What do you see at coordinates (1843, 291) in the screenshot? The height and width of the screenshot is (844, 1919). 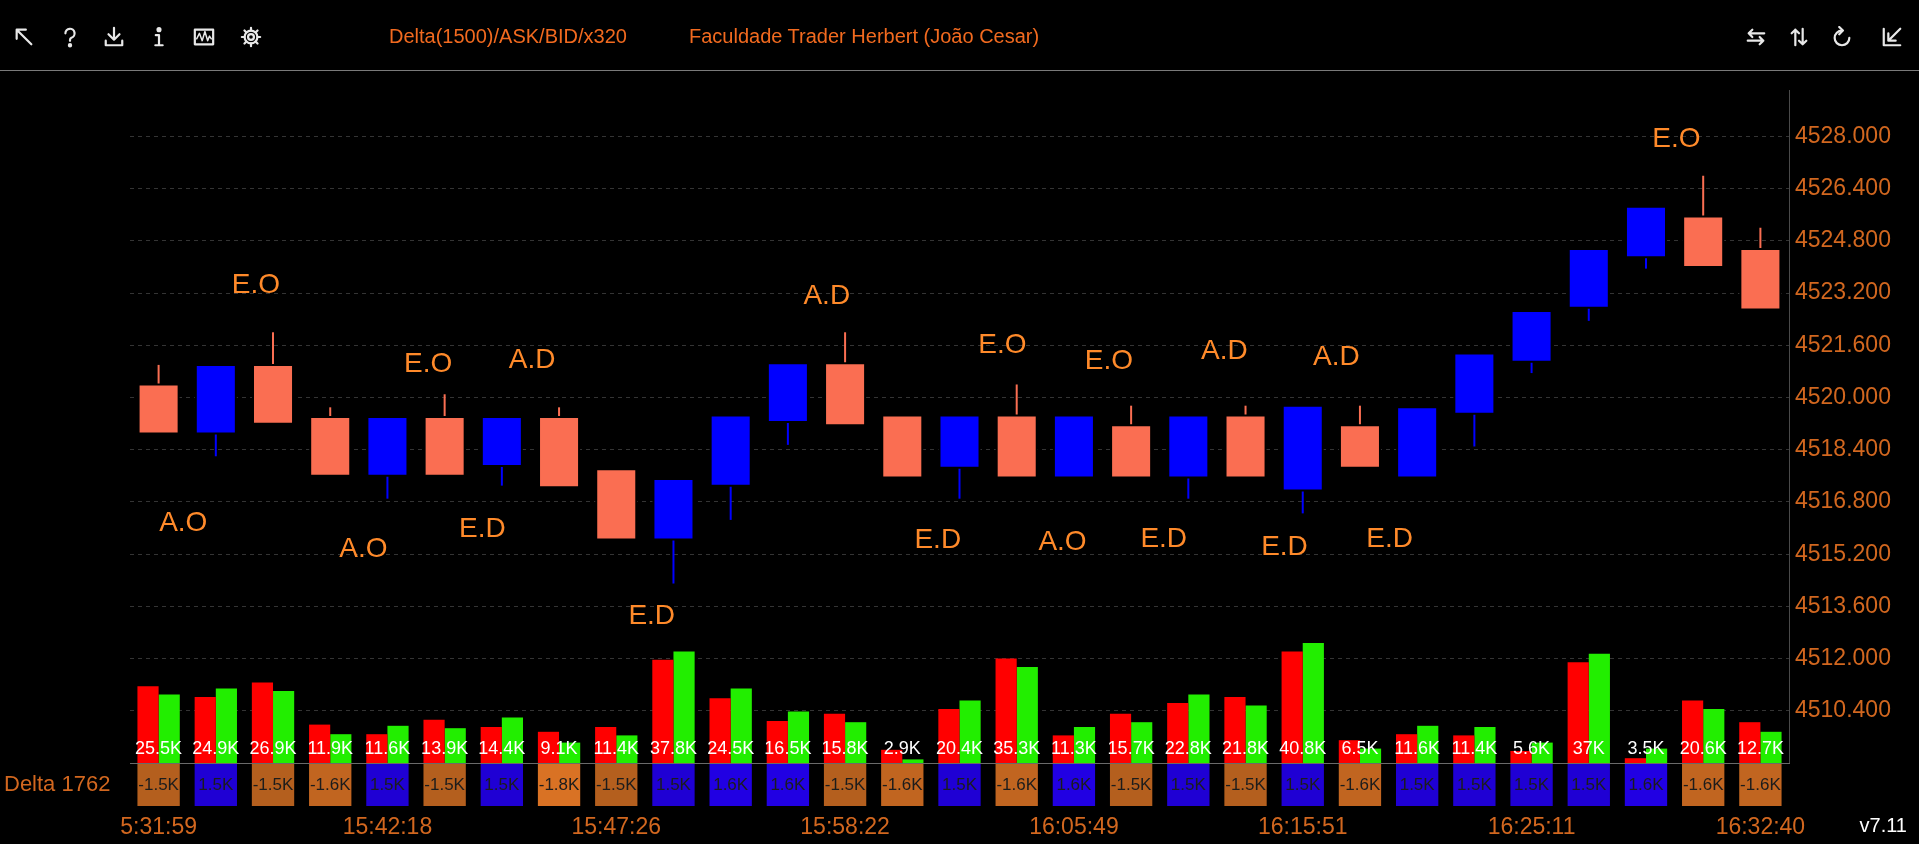 I see `y-tick-label: 4523.200` at bounding box center [1843, 291].